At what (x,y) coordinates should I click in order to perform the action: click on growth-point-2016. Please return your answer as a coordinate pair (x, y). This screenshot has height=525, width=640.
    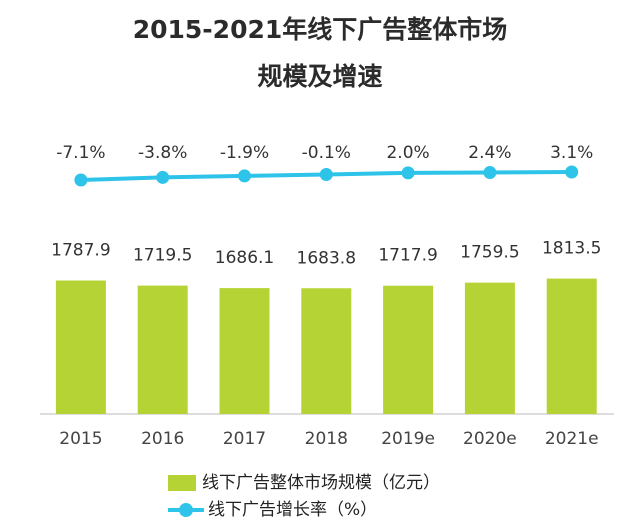
    Looking at the image, I should click on (163, 177).